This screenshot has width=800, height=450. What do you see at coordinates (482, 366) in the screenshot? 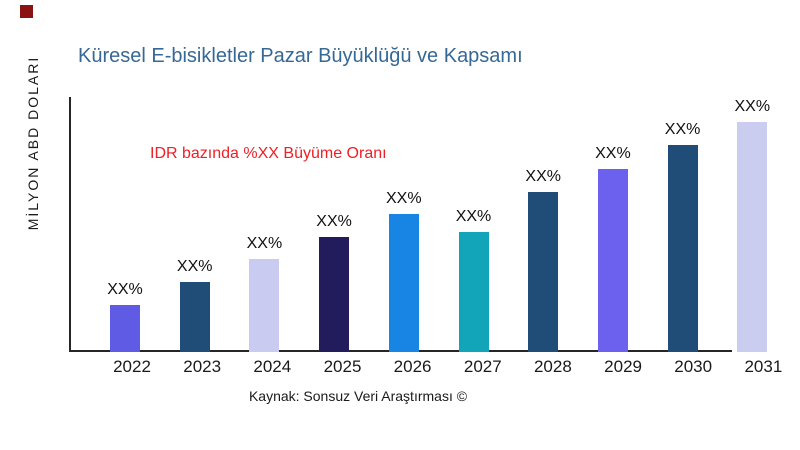
I see `x-tick-label-2027: 2027` at bounding box center [482, 366].